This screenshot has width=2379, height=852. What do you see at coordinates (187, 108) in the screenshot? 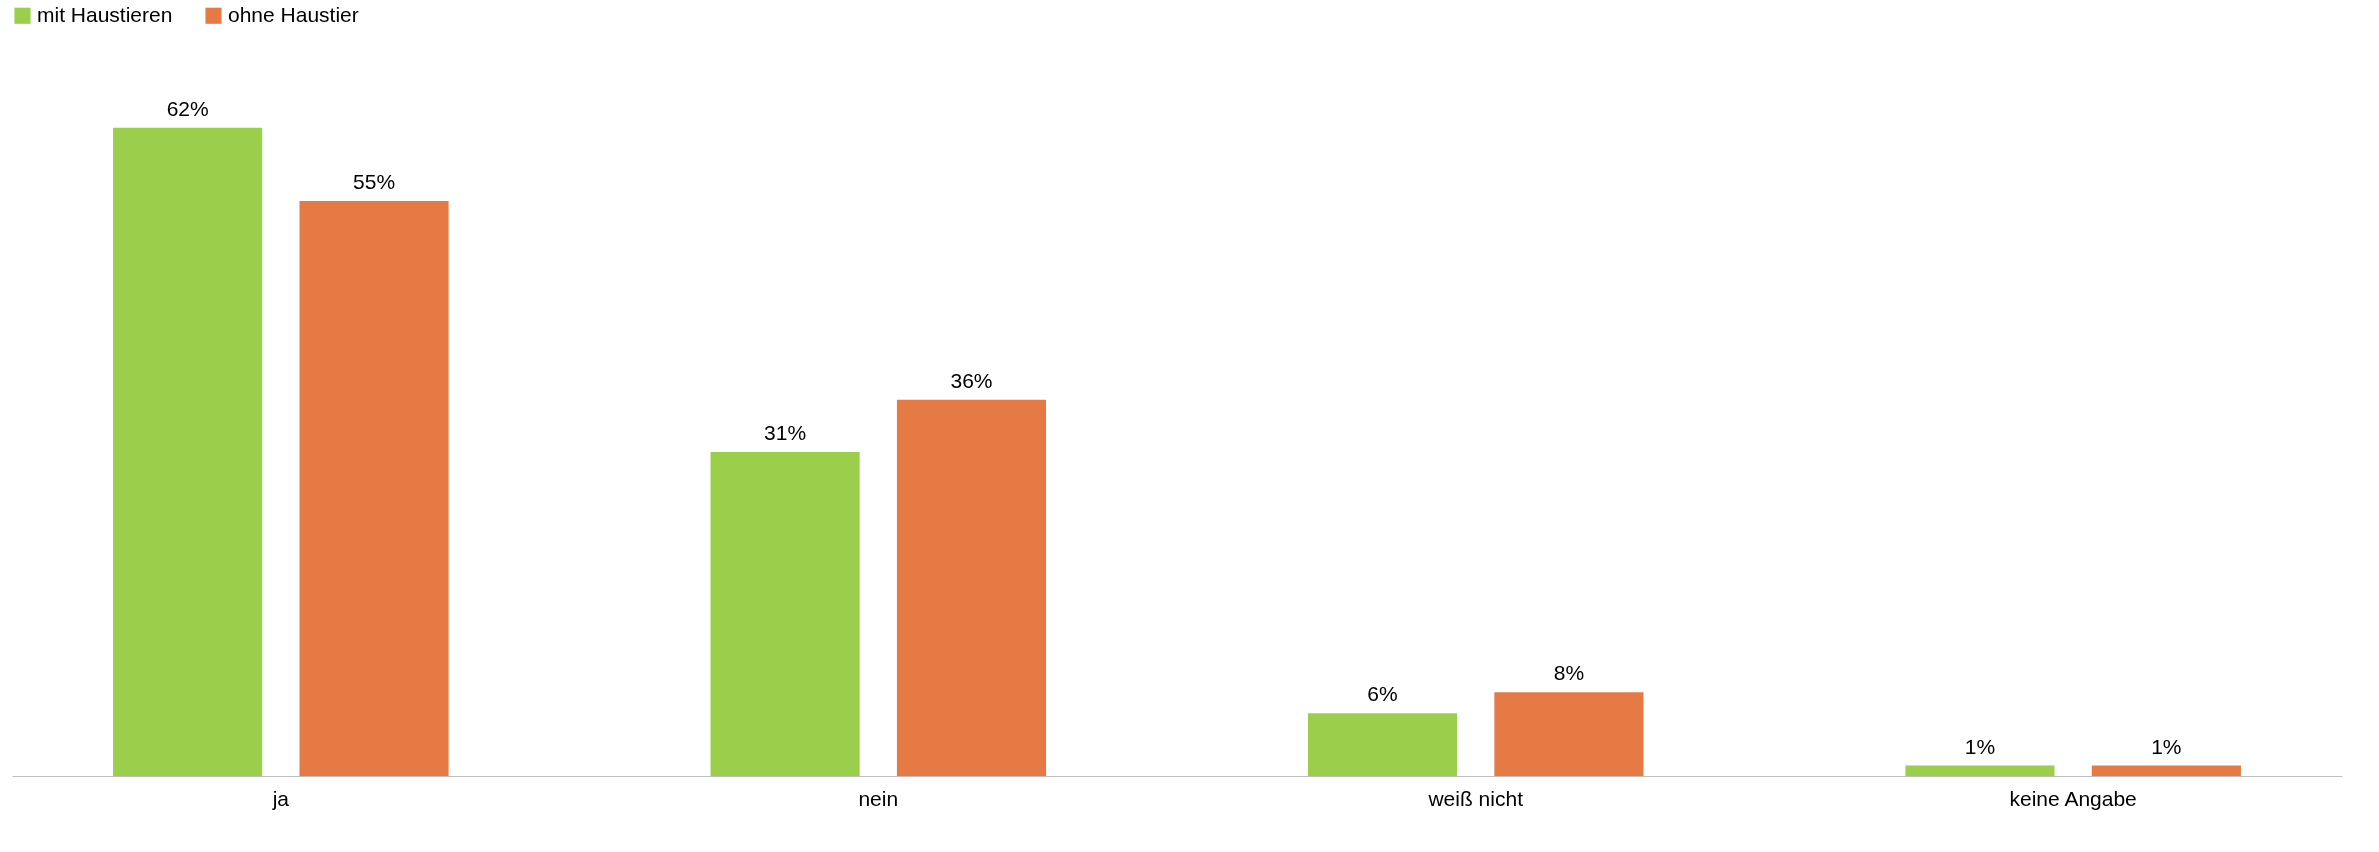
I see `data-label: 62%` at bounding box center [187, 108].